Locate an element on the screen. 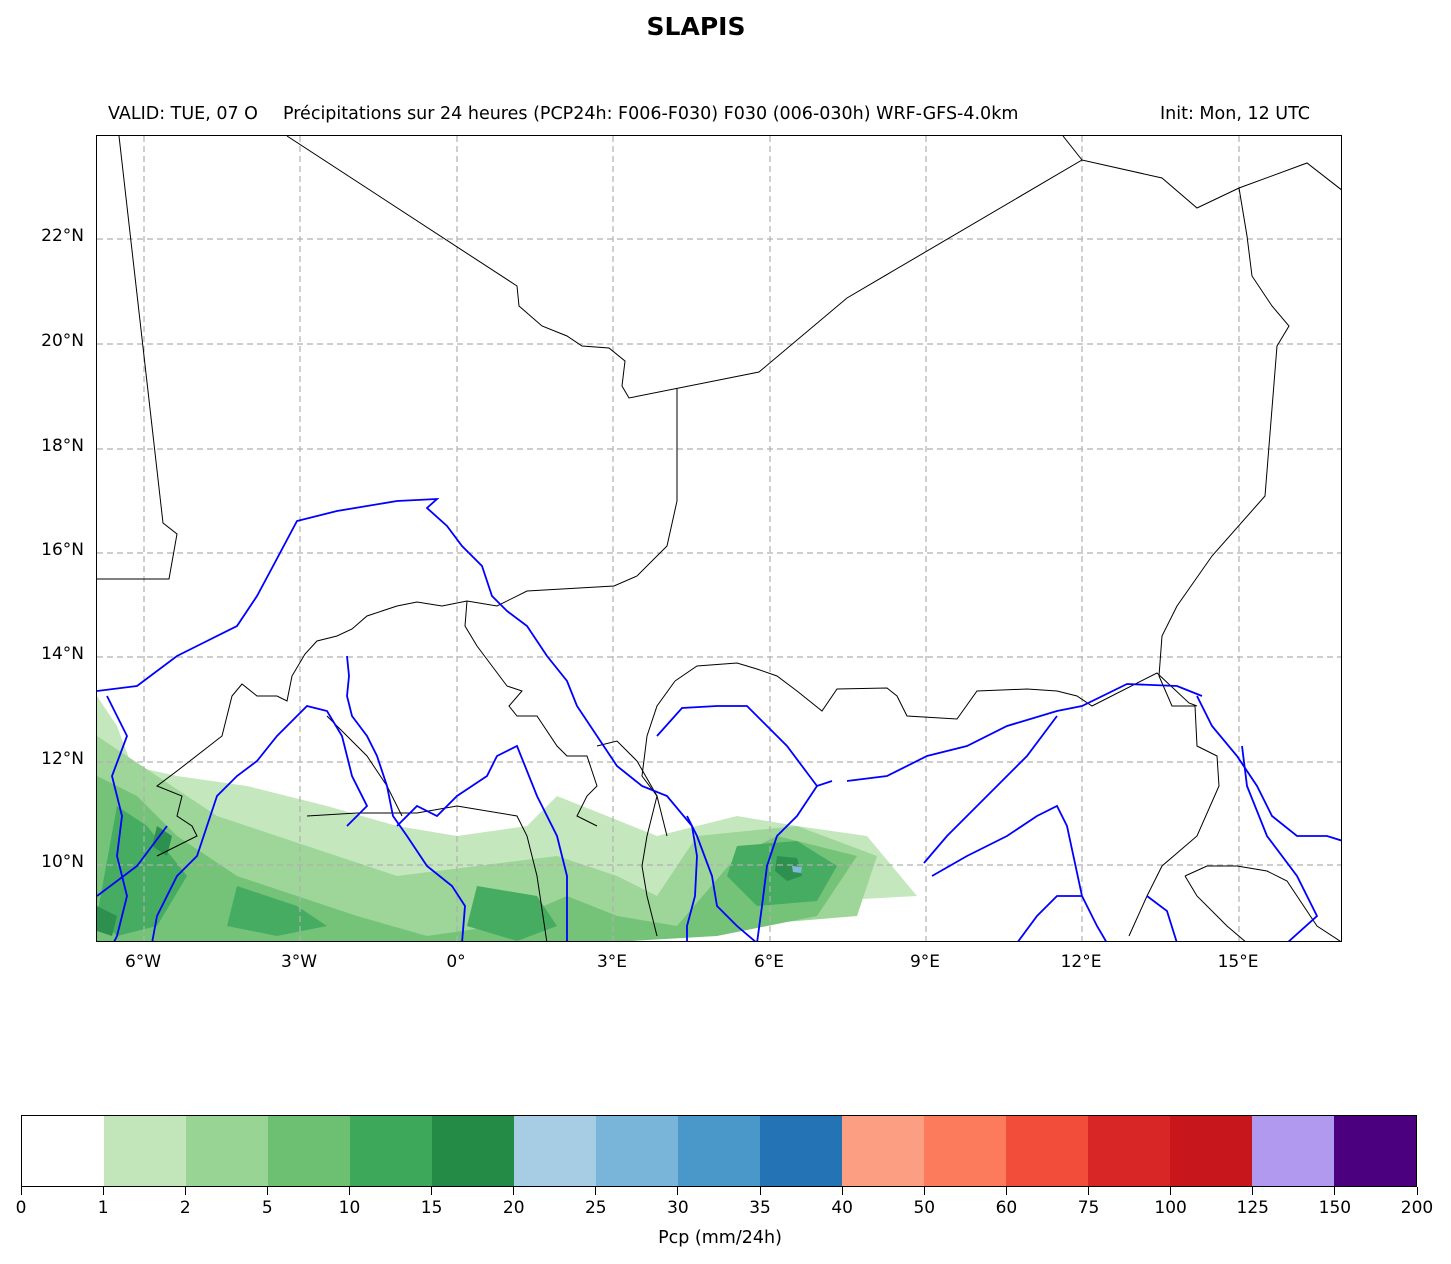 The width and height of the screenshot is (1451, 1264). lon-label-0: 0° is located at coordinates (456, 962).